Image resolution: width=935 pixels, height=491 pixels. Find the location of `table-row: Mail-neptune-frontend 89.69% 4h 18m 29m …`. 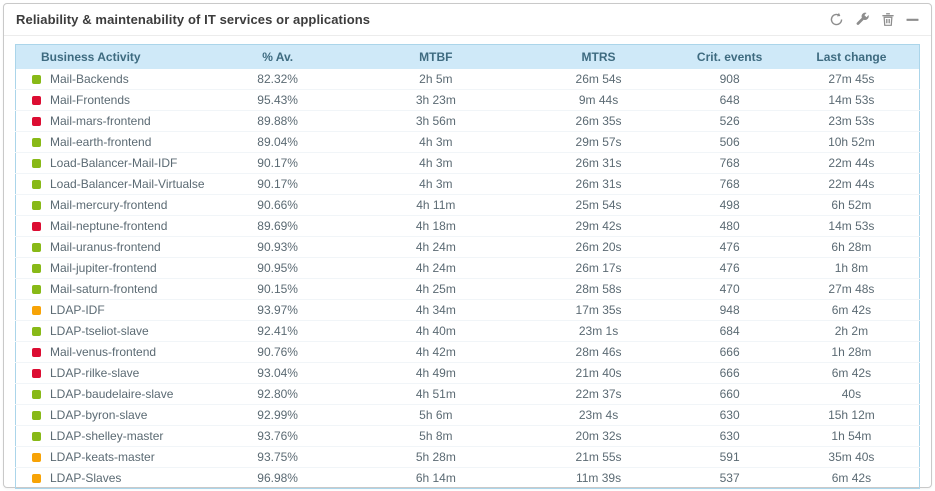

table-row: Mail-neptune-frontend 89.69% 4h 18m 29m … is located at coordinates (467, 226).